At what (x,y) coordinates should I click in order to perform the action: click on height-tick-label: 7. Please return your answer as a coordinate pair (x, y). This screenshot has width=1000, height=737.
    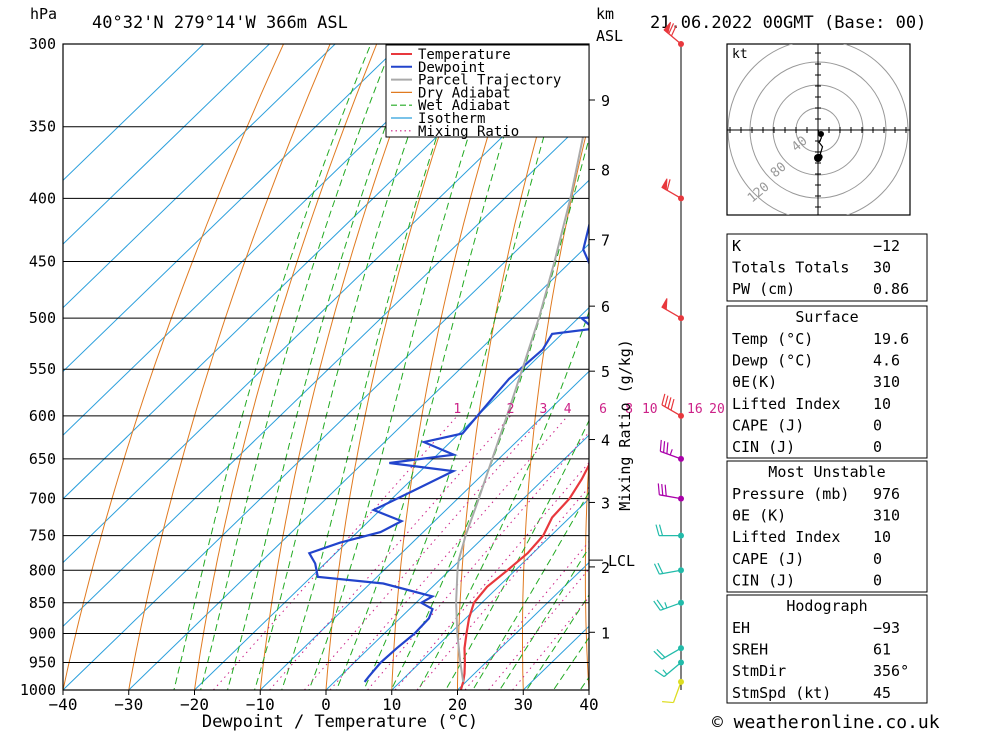
    Looking at the image, I should click on (605, 241).